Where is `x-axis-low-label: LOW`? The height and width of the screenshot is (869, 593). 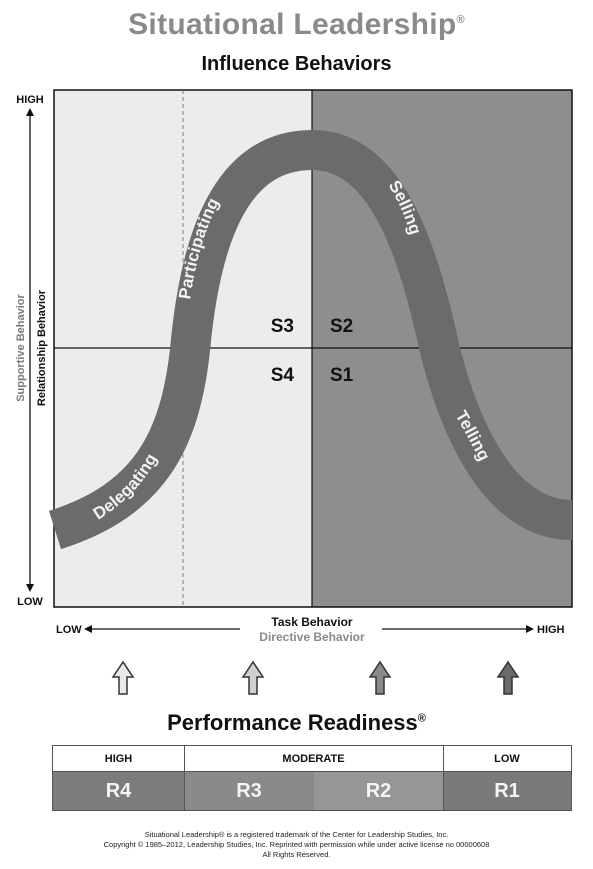 x-axis-low-label: LOW is located at coordinates (69, 630).